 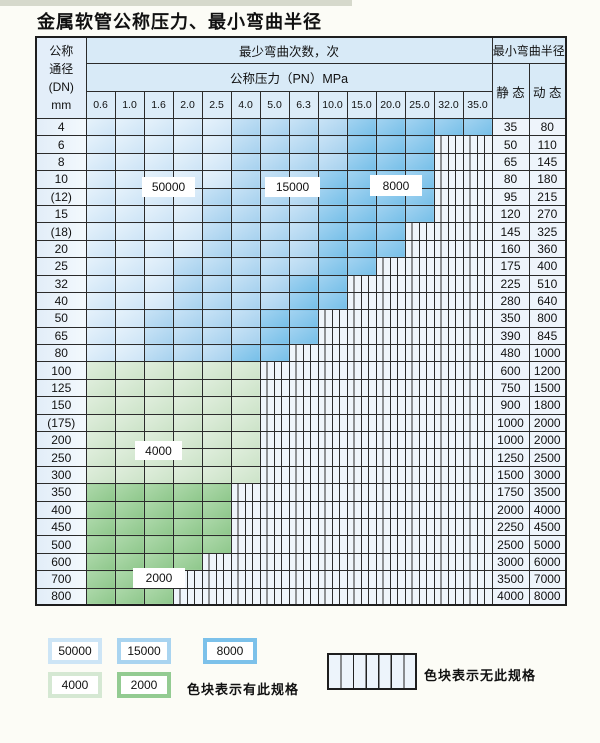 What do you see at coordinates (61, 196) in the screenshot?
I see `cell-dn: (12)` at bounding box center [61, 196].